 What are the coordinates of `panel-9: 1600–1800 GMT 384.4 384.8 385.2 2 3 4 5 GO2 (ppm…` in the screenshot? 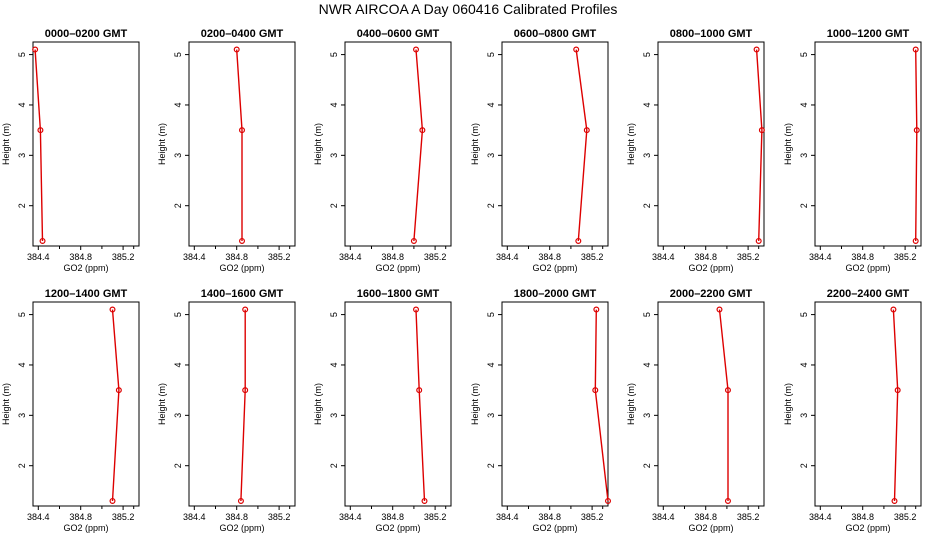 It's located at (382, 410).